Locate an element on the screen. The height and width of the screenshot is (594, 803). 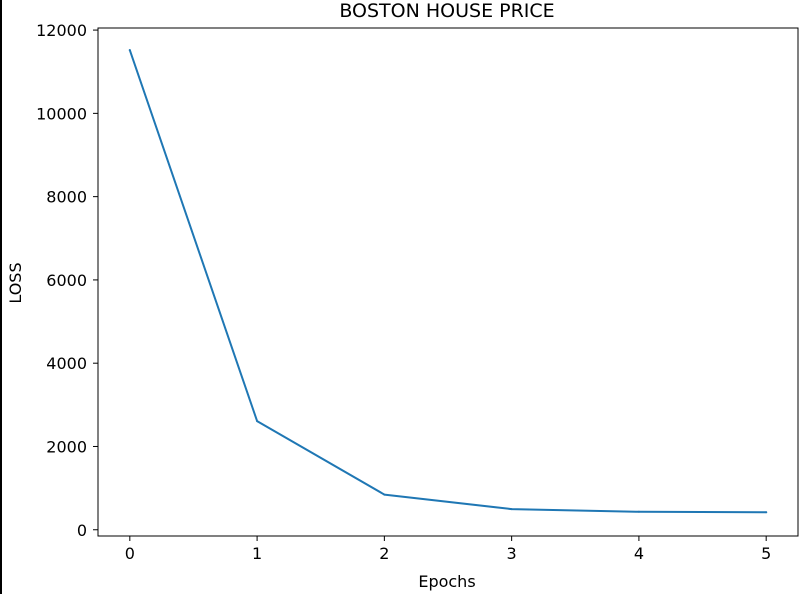
x-tick-label: 0 is located at coordinates (130, 553).